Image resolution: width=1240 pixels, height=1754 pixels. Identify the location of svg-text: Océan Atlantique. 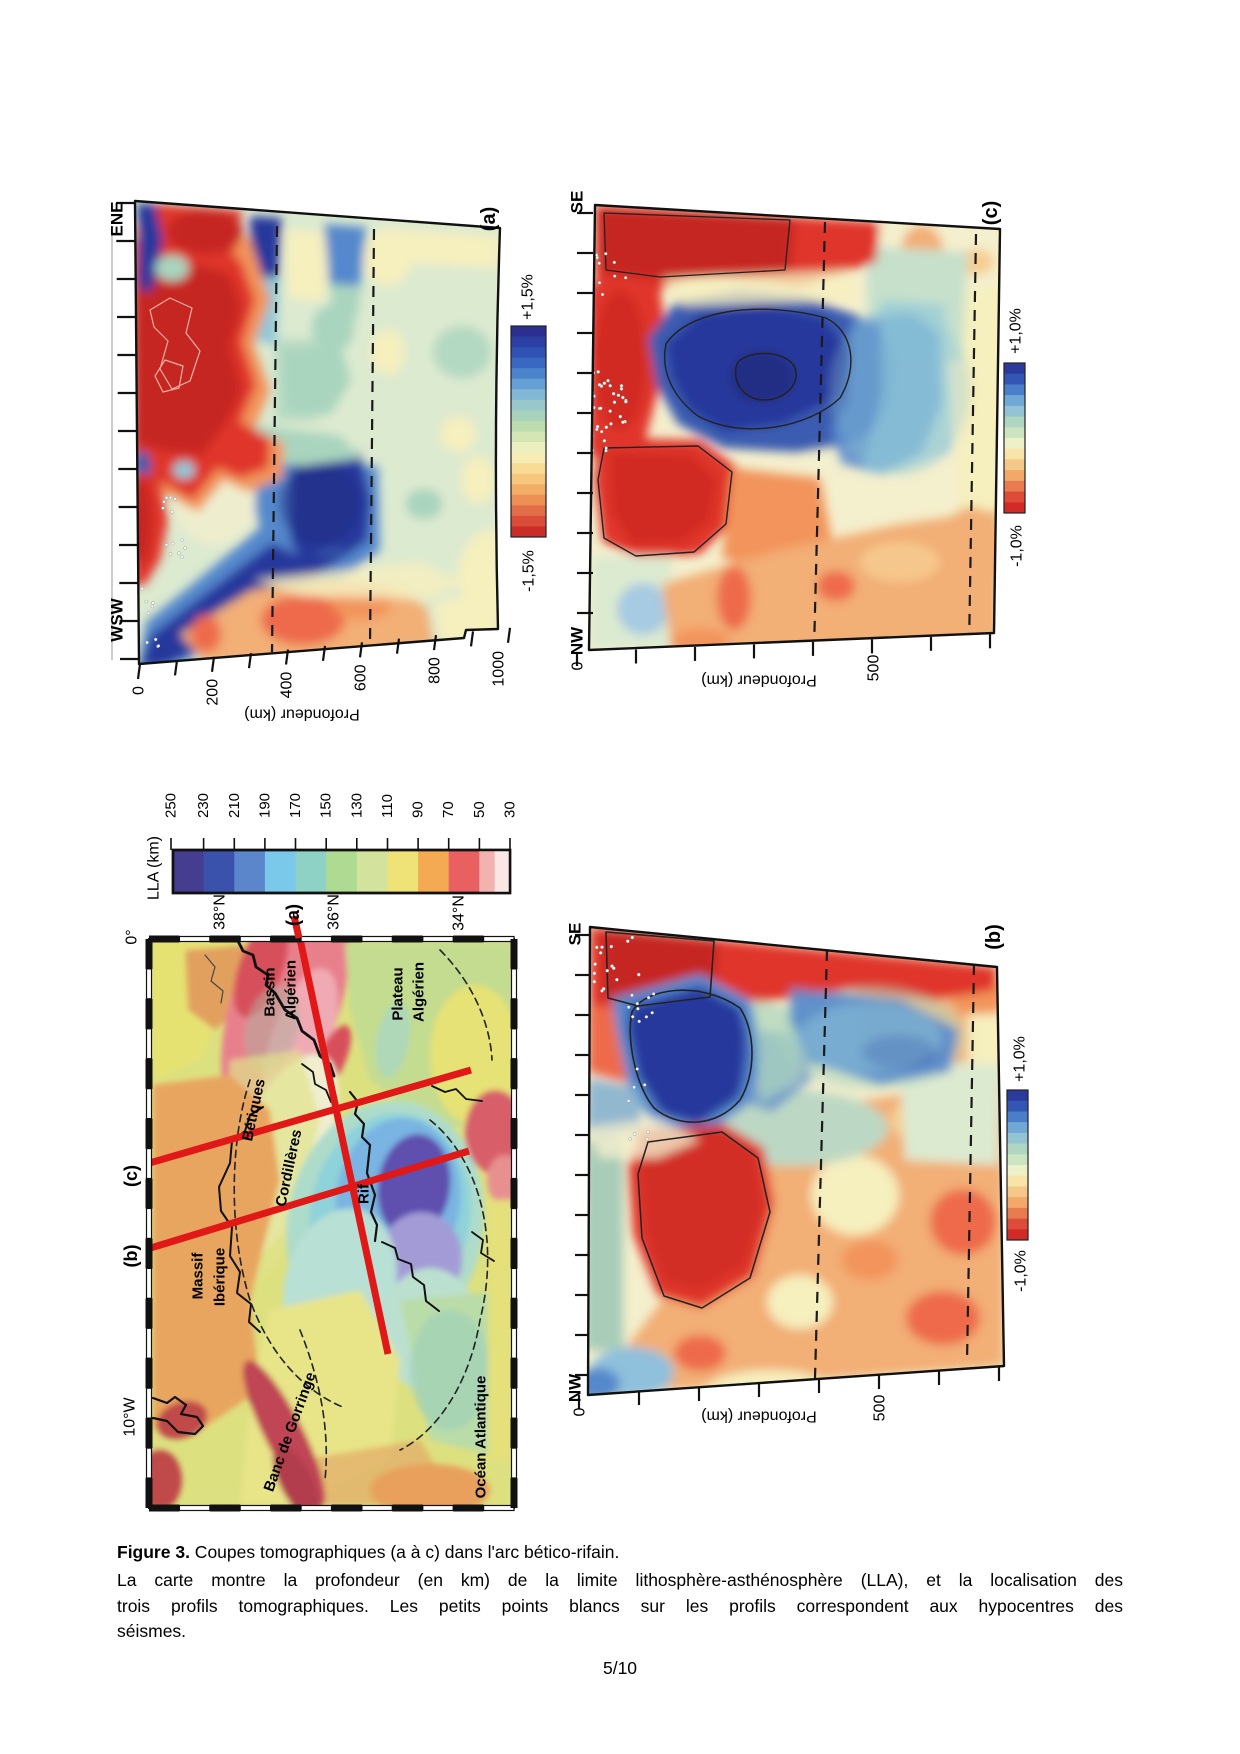
(481, 1437).